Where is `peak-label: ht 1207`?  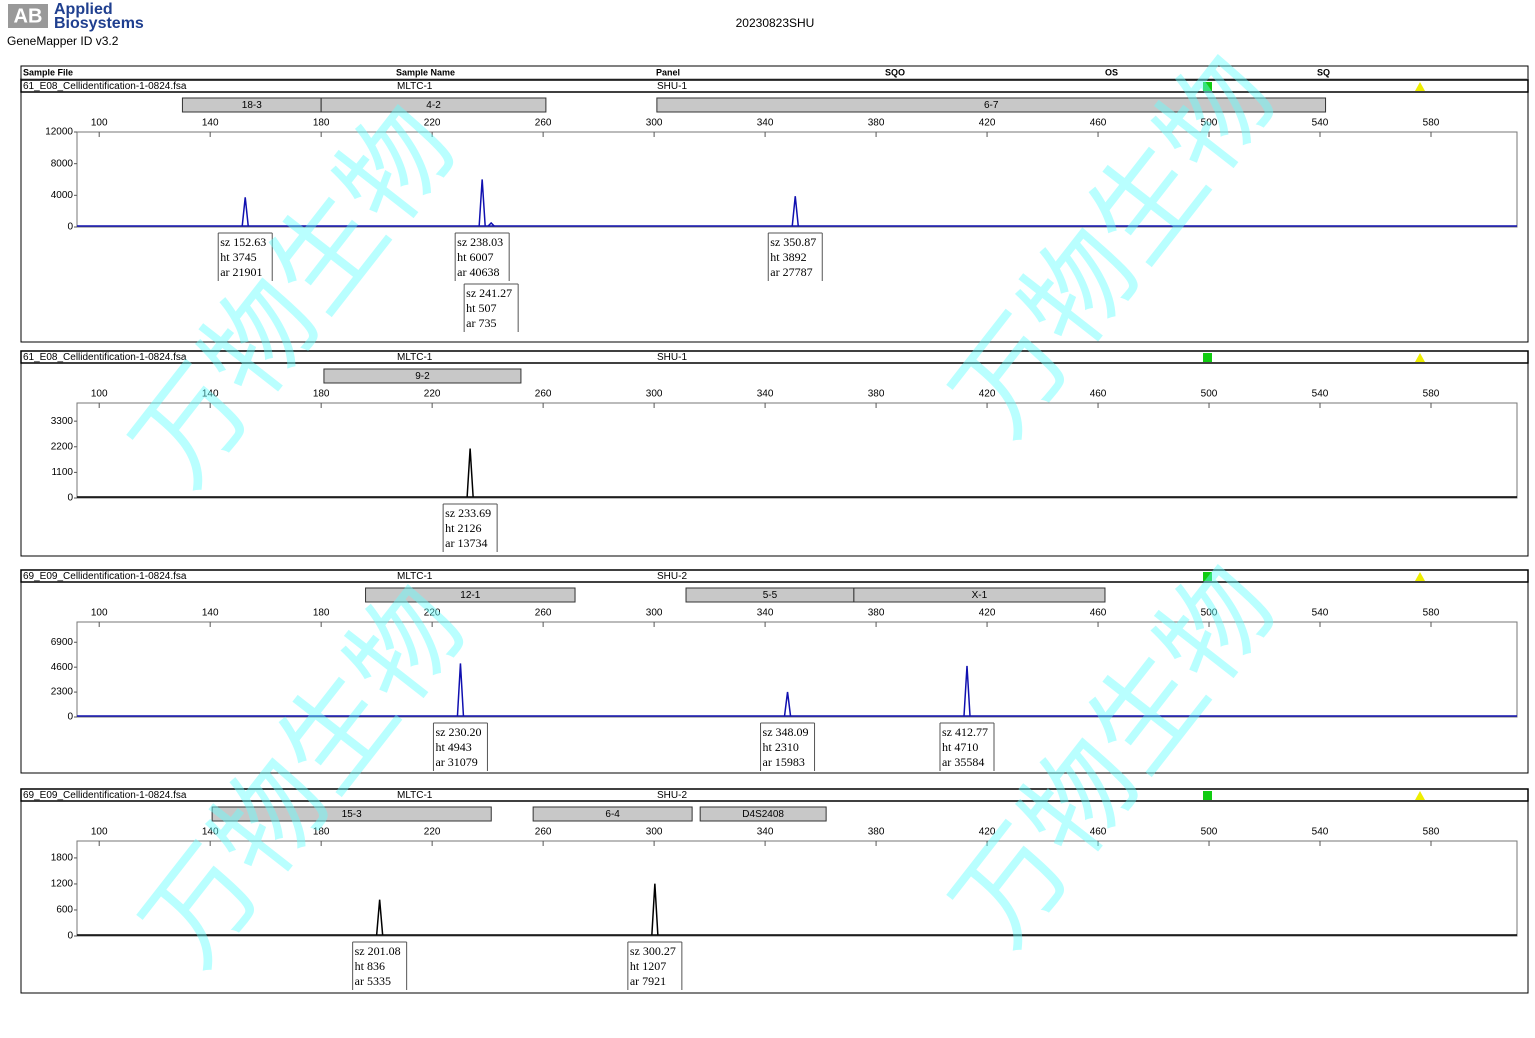 peak-label: ht 1207 is located at coordinates (648, 966).